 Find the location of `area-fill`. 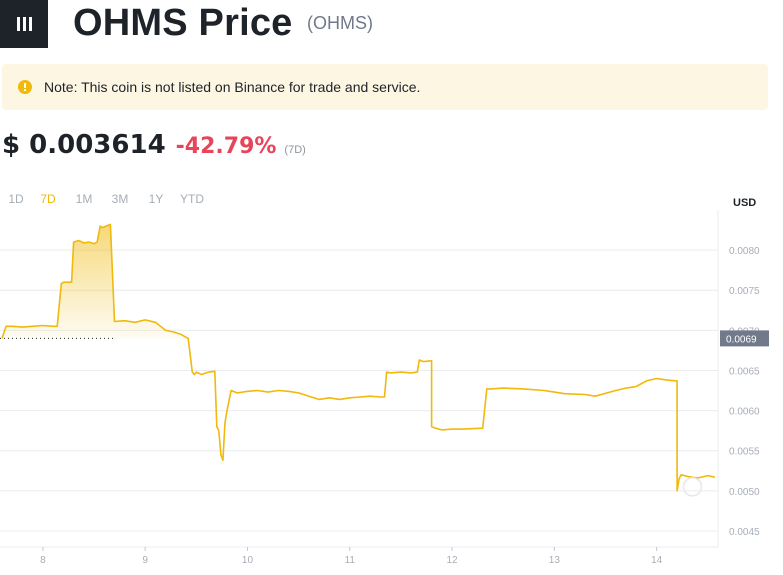

area-fill is located at coordinates (95, 281).